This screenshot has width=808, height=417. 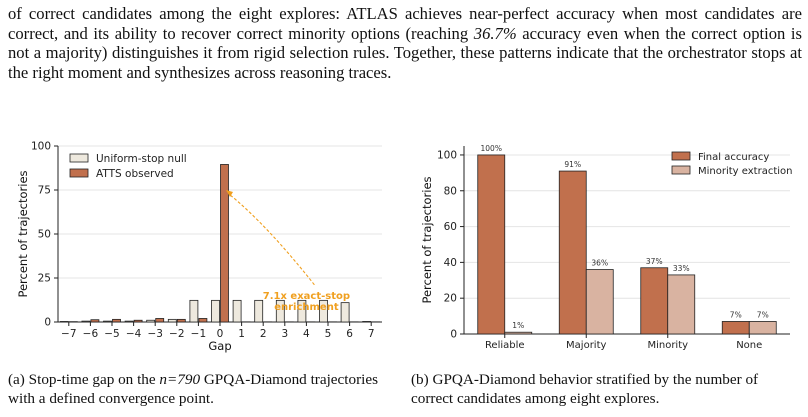 I want to click on x-tick-label: Reliable, so click(x=505, y=345).